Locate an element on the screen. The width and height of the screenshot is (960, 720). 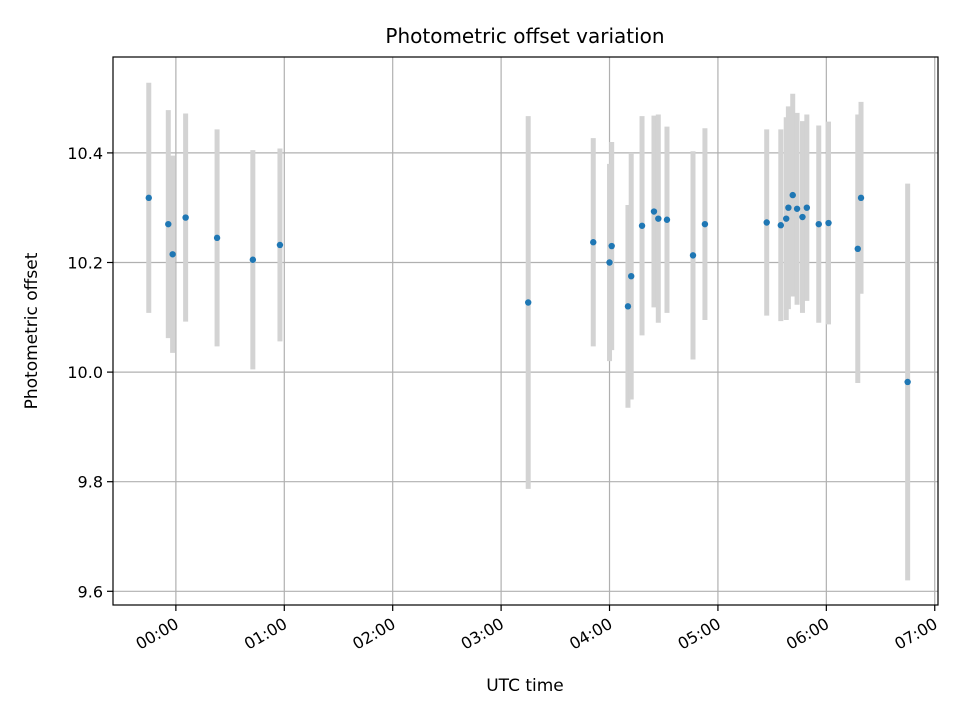
x-axis-label: UTC time is located at coordinates (525, 686).